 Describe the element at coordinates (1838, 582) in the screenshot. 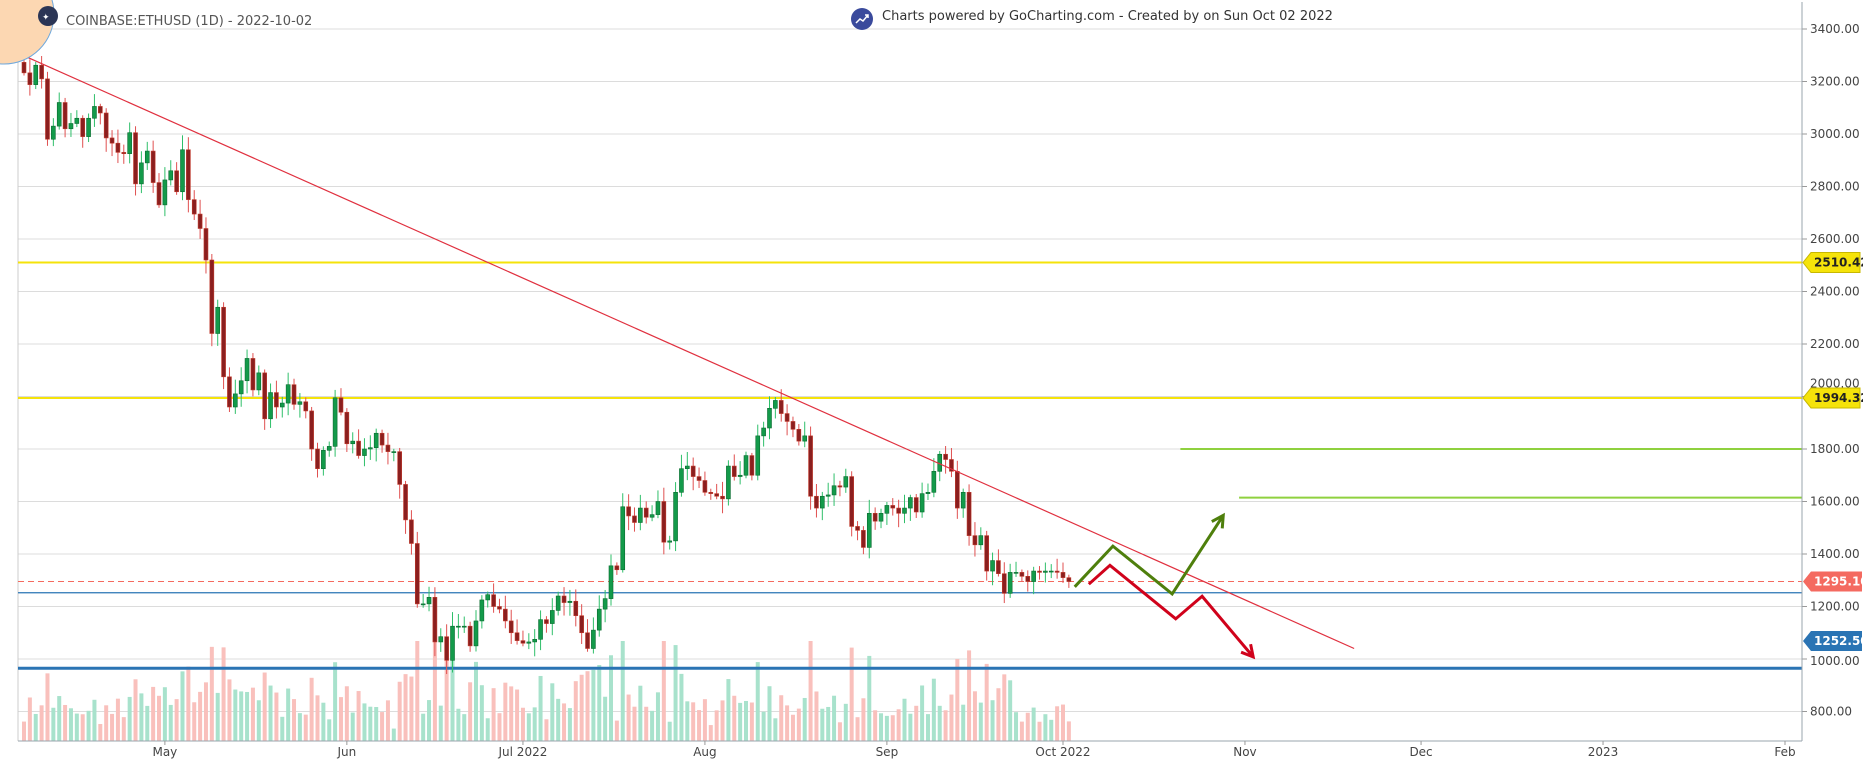

I see `last-price-label: 1295.10` at that location.